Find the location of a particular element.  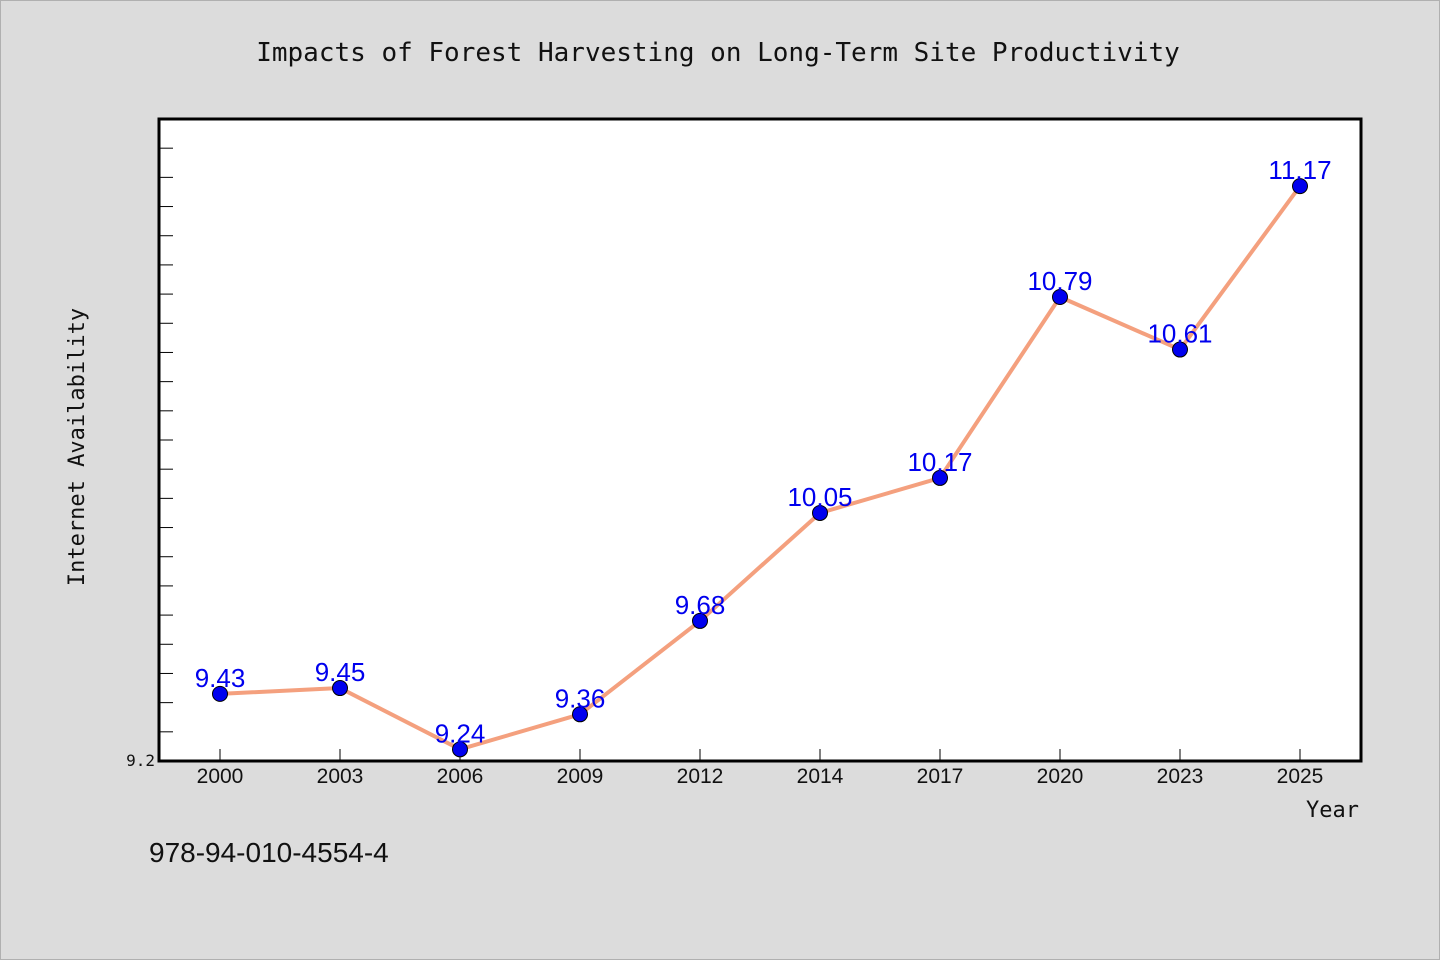

data-label: 11.17 is located at coordinates (1299, 170).